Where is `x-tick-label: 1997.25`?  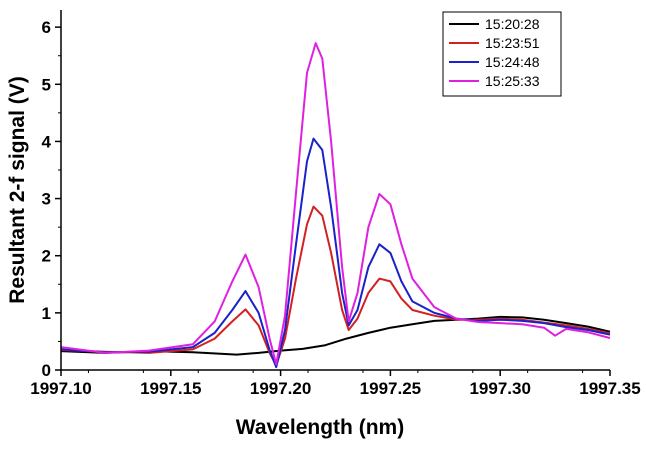 x-tick-label: 1997.25 is located at coordinates (390, 388).